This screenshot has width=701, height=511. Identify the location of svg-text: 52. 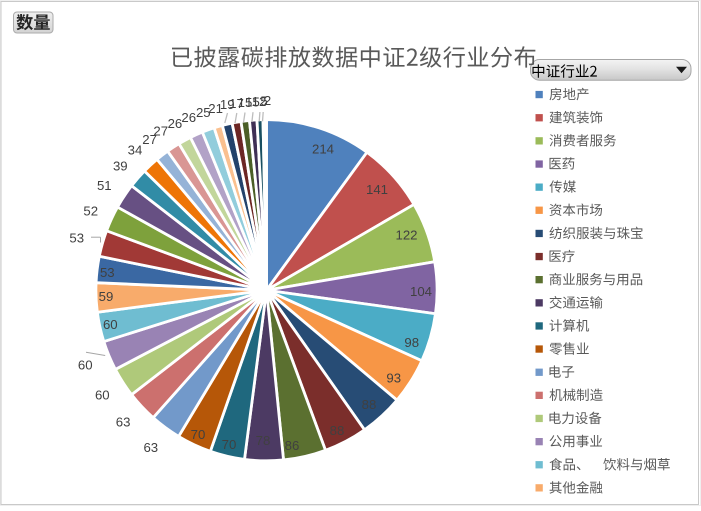
(90, 210).